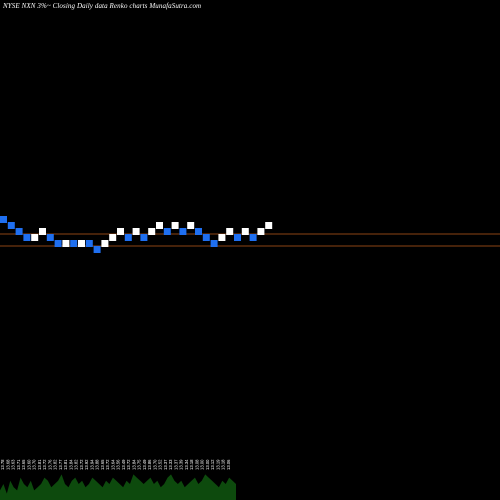 This screenshot has width=500, height=500. What do you see at coordinates (170, 464) in the screenshot?
I see `price-label: 13.33` at bounding box center [170, 464].